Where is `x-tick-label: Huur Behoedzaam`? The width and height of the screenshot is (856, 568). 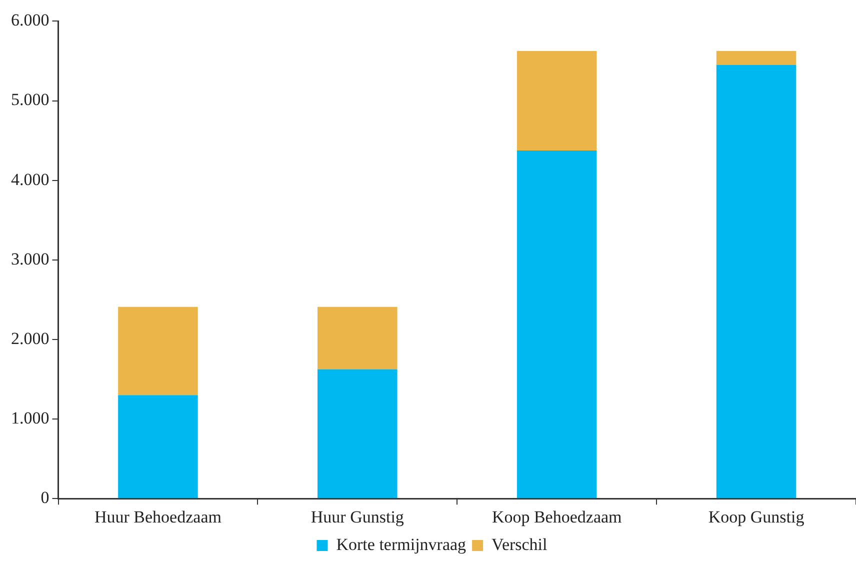 x-tick-label: Huur Behoedzaam is located at coordinates (158, 516).